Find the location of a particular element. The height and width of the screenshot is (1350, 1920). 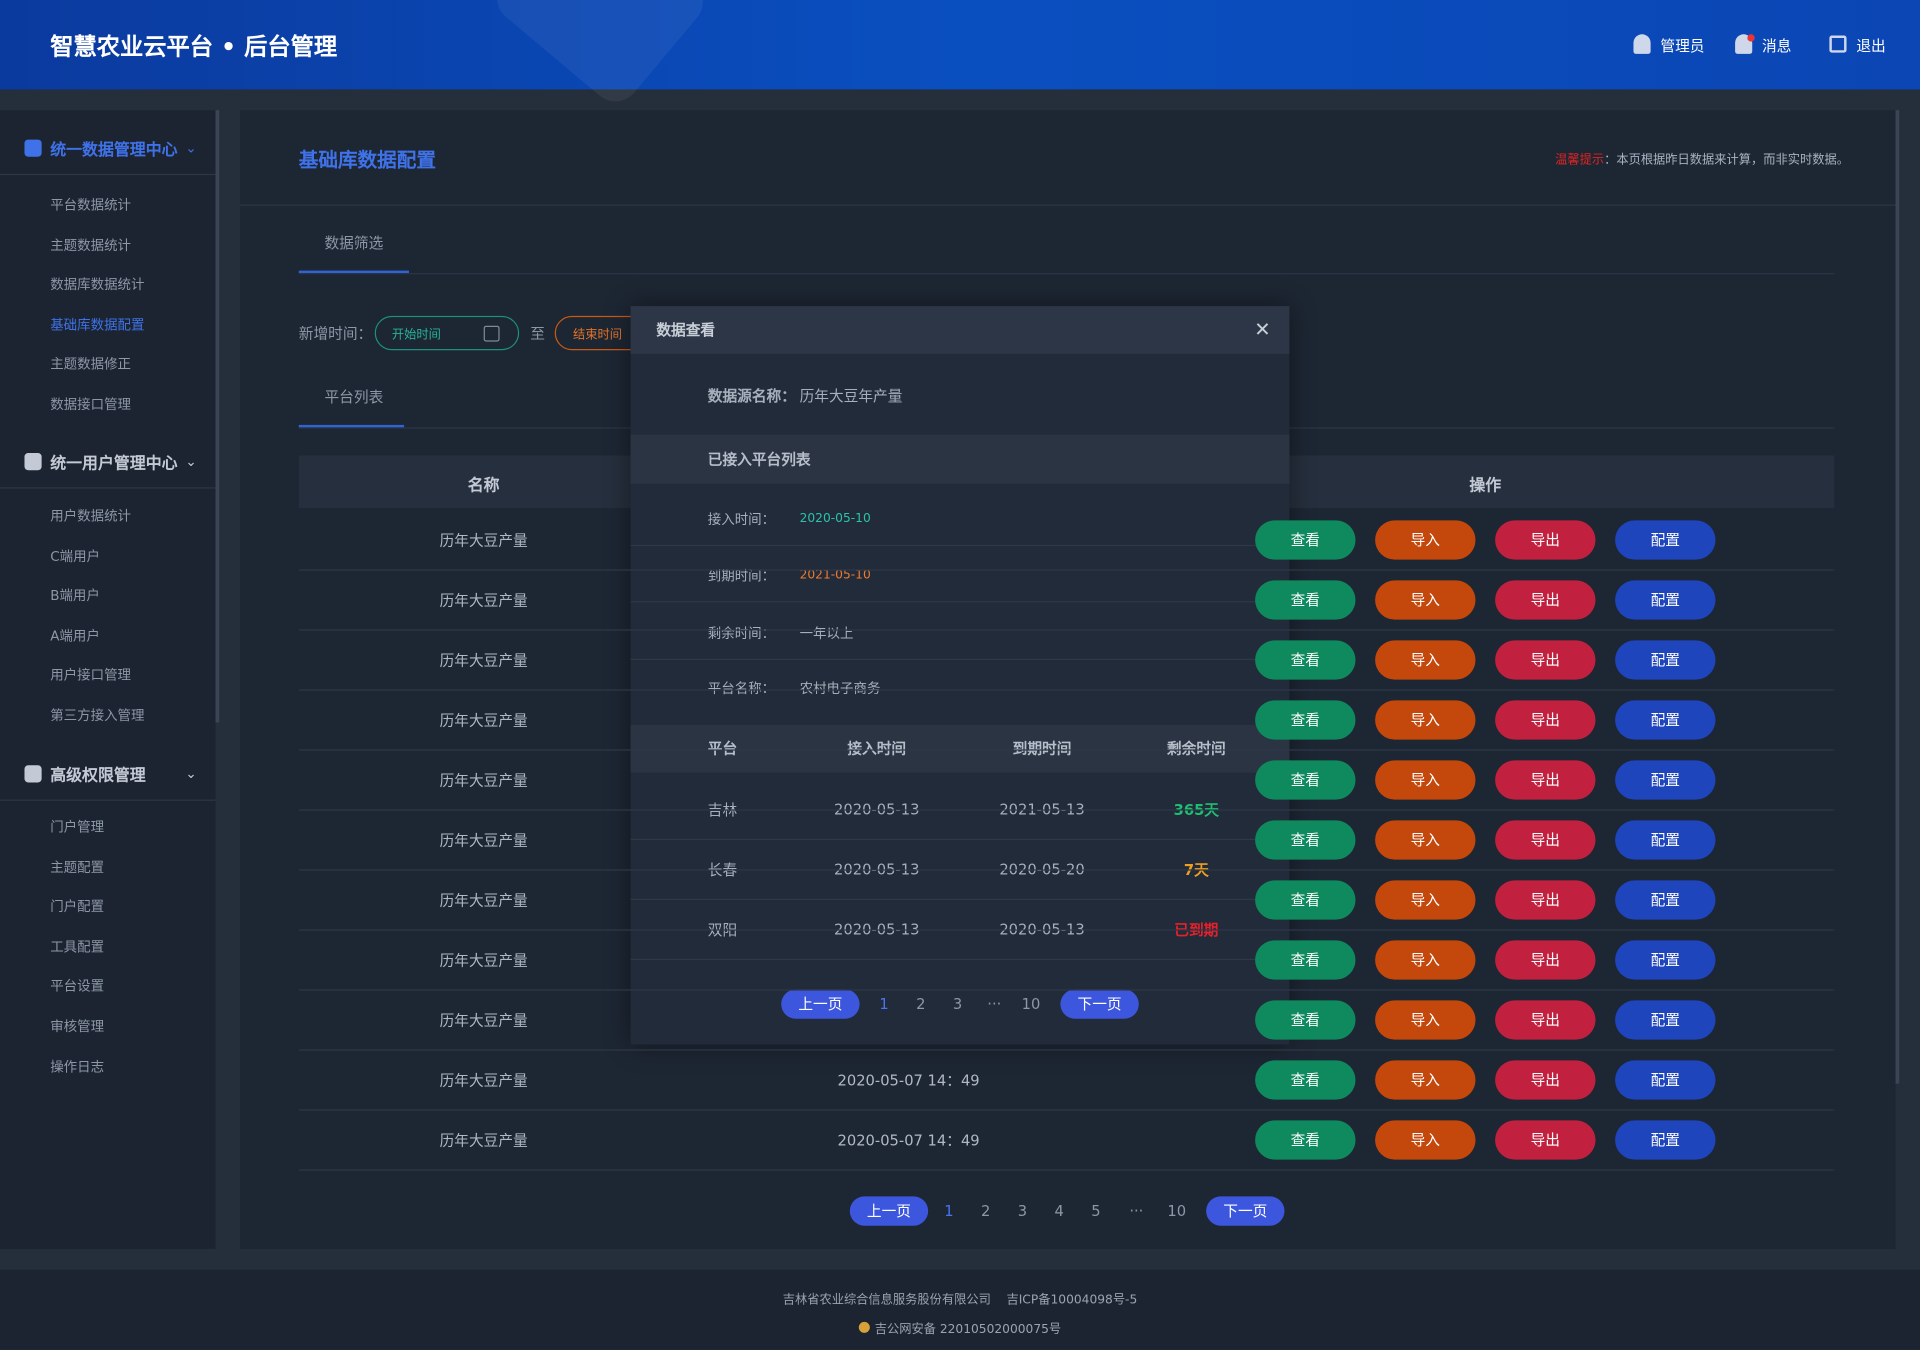

field-label: 到期时间： is located at coordinates (741, 576).